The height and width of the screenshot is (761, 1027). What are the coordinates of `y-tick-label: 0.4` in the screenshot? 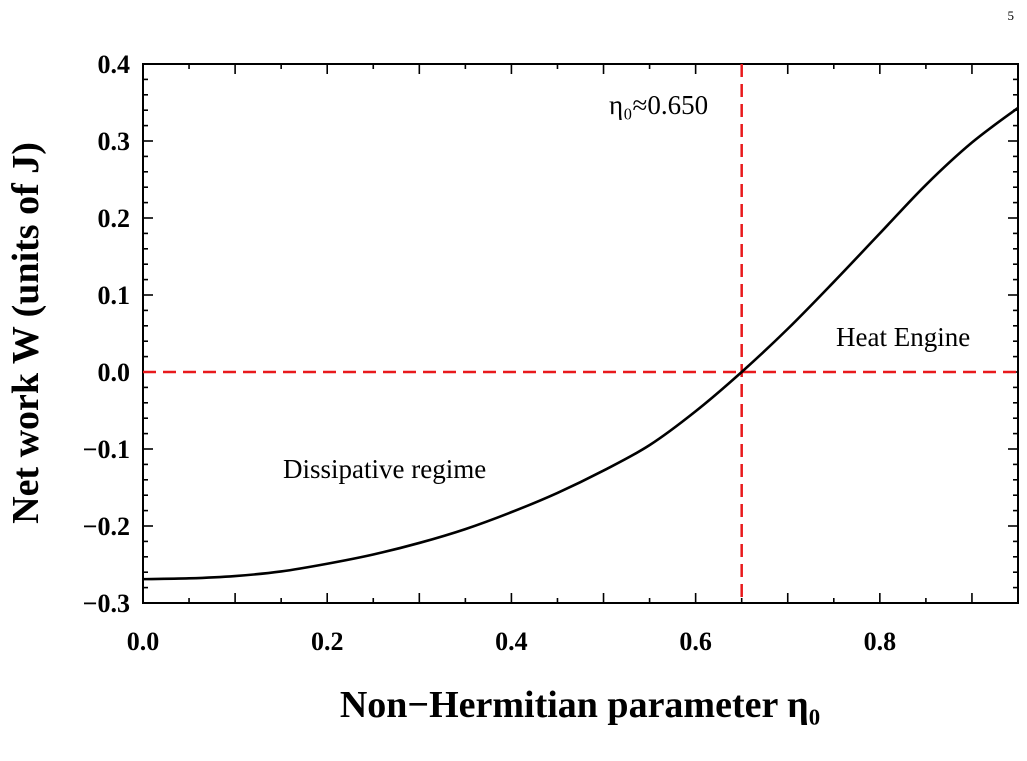 It's located at (114, 64).